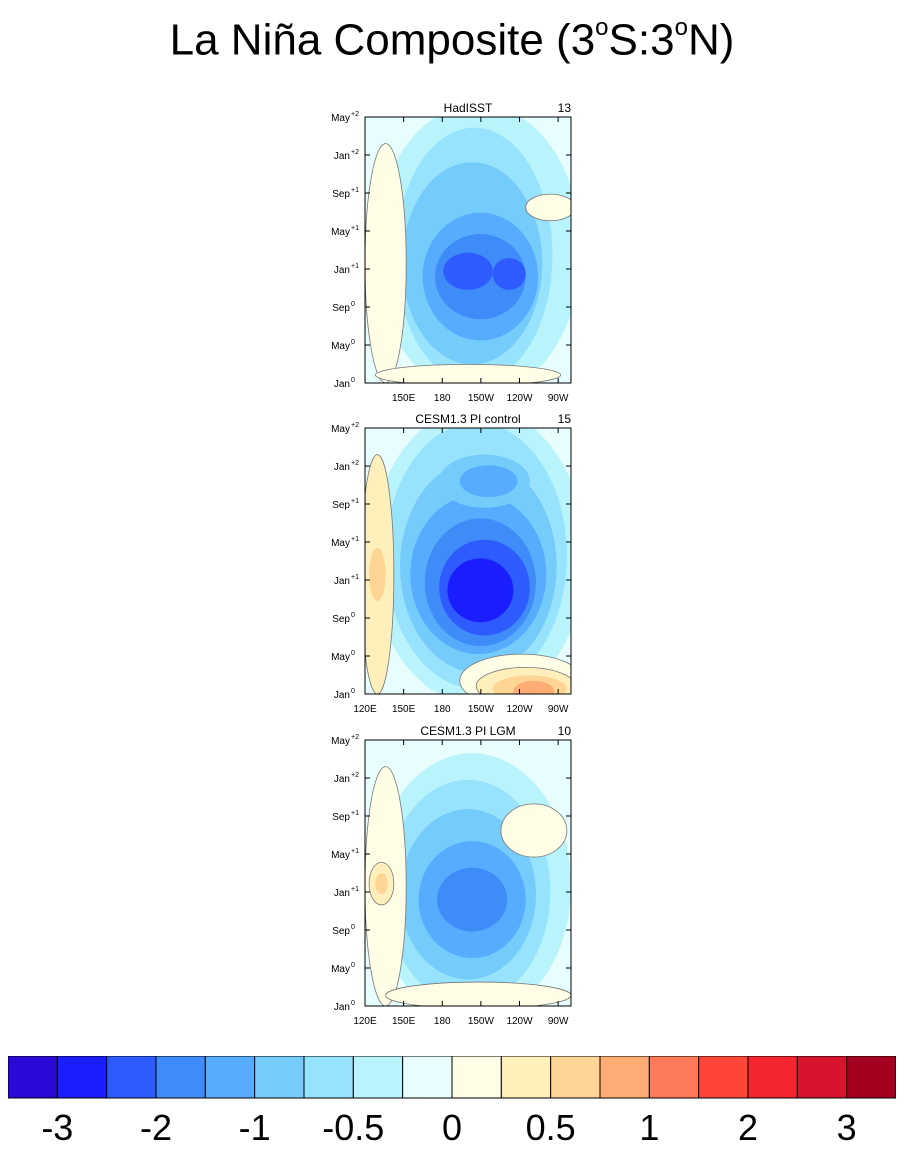  I want to click on figure-title: La Niña Composite (3oS:3oN), so click(452, 39).